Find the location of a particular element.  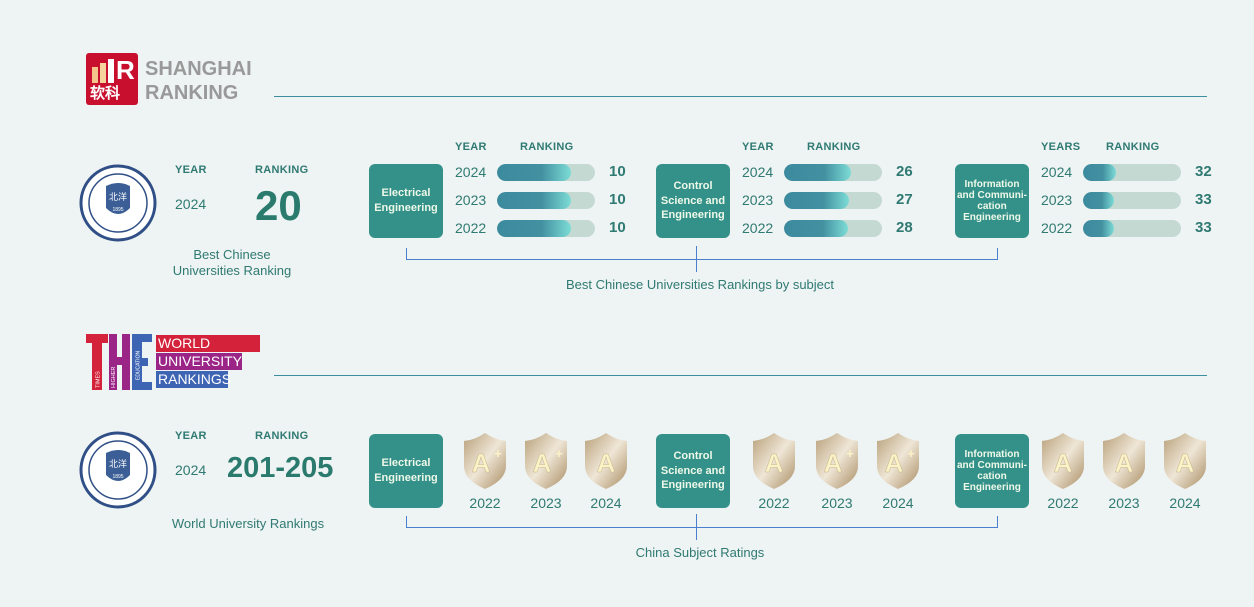

overall-ranking: 20 is located at coordinates (278, 205).